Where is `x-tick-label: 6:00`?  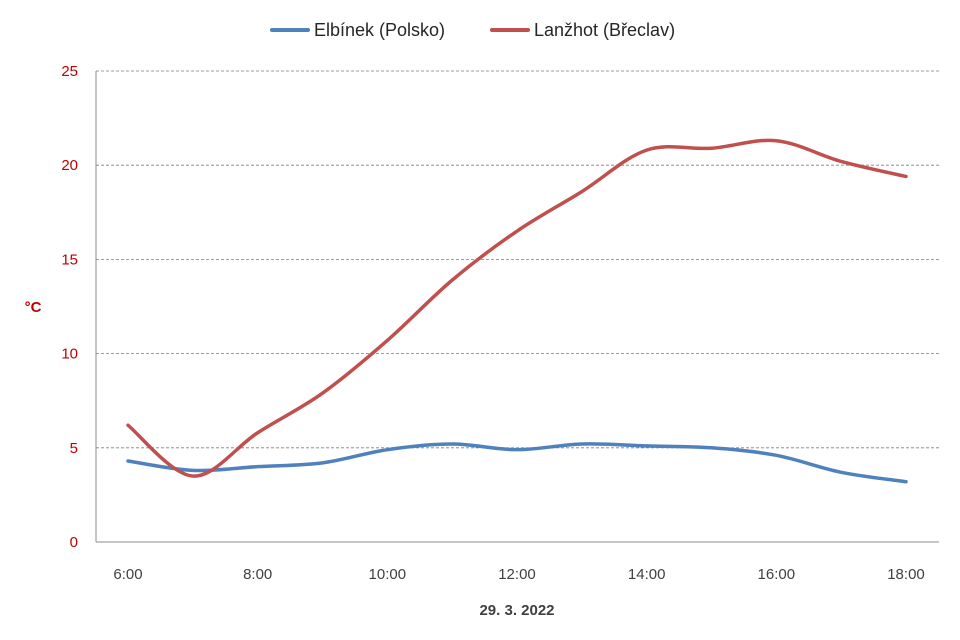
x-tick-label: 6:00 is located at coordinates (127, 574).